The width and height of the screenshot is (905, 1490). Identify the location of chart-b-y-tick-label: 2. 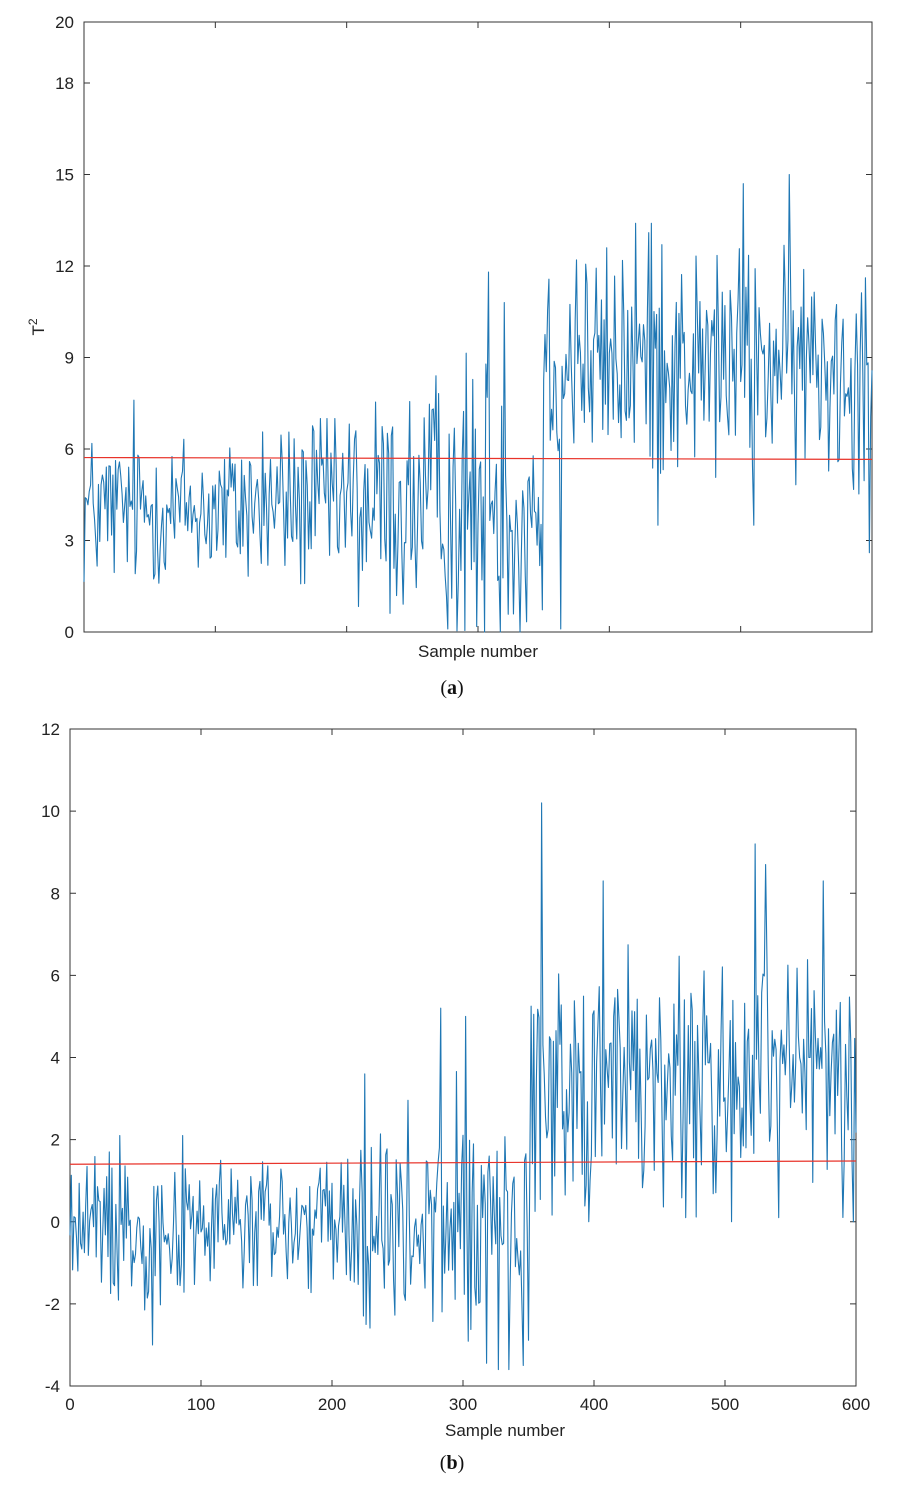
(55, 1140).